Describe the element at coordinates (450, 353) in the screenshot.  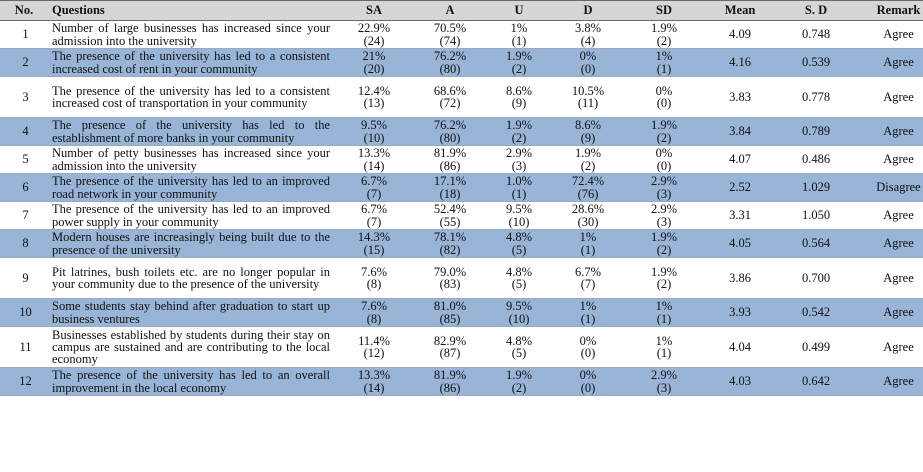
I see `a-cell-count: (87)` at that location.